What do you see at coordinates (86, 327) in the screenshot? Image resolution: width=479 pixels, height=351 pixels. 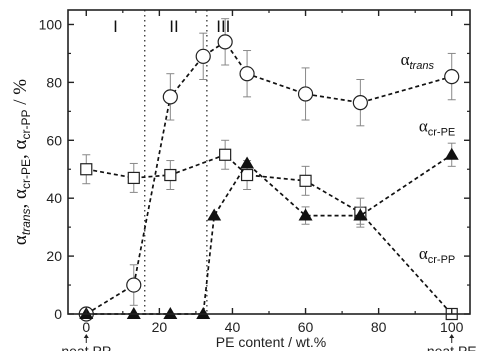 I see `x-tick-label-0: 0` at bounding box center [86, 327].